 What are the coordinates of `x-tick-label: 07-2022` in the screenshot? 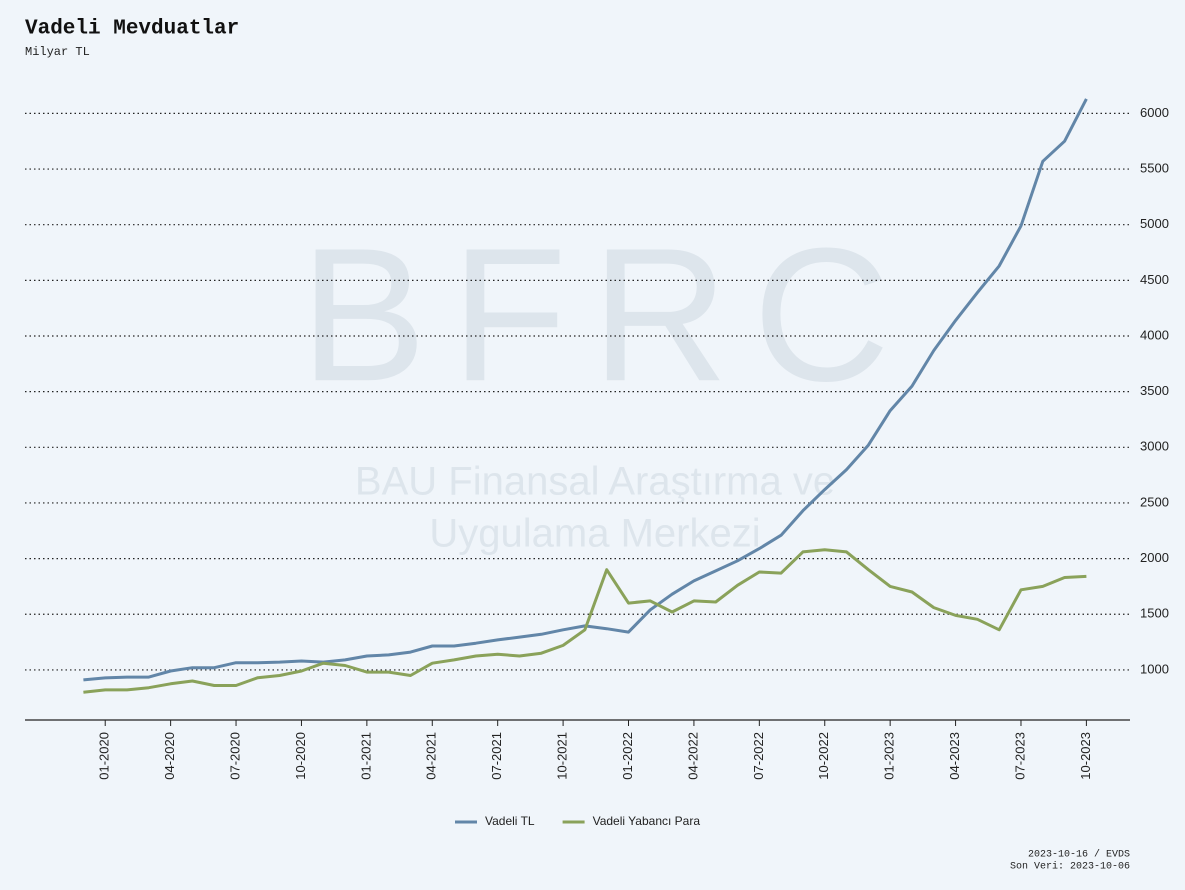 It's located at (758, 756).